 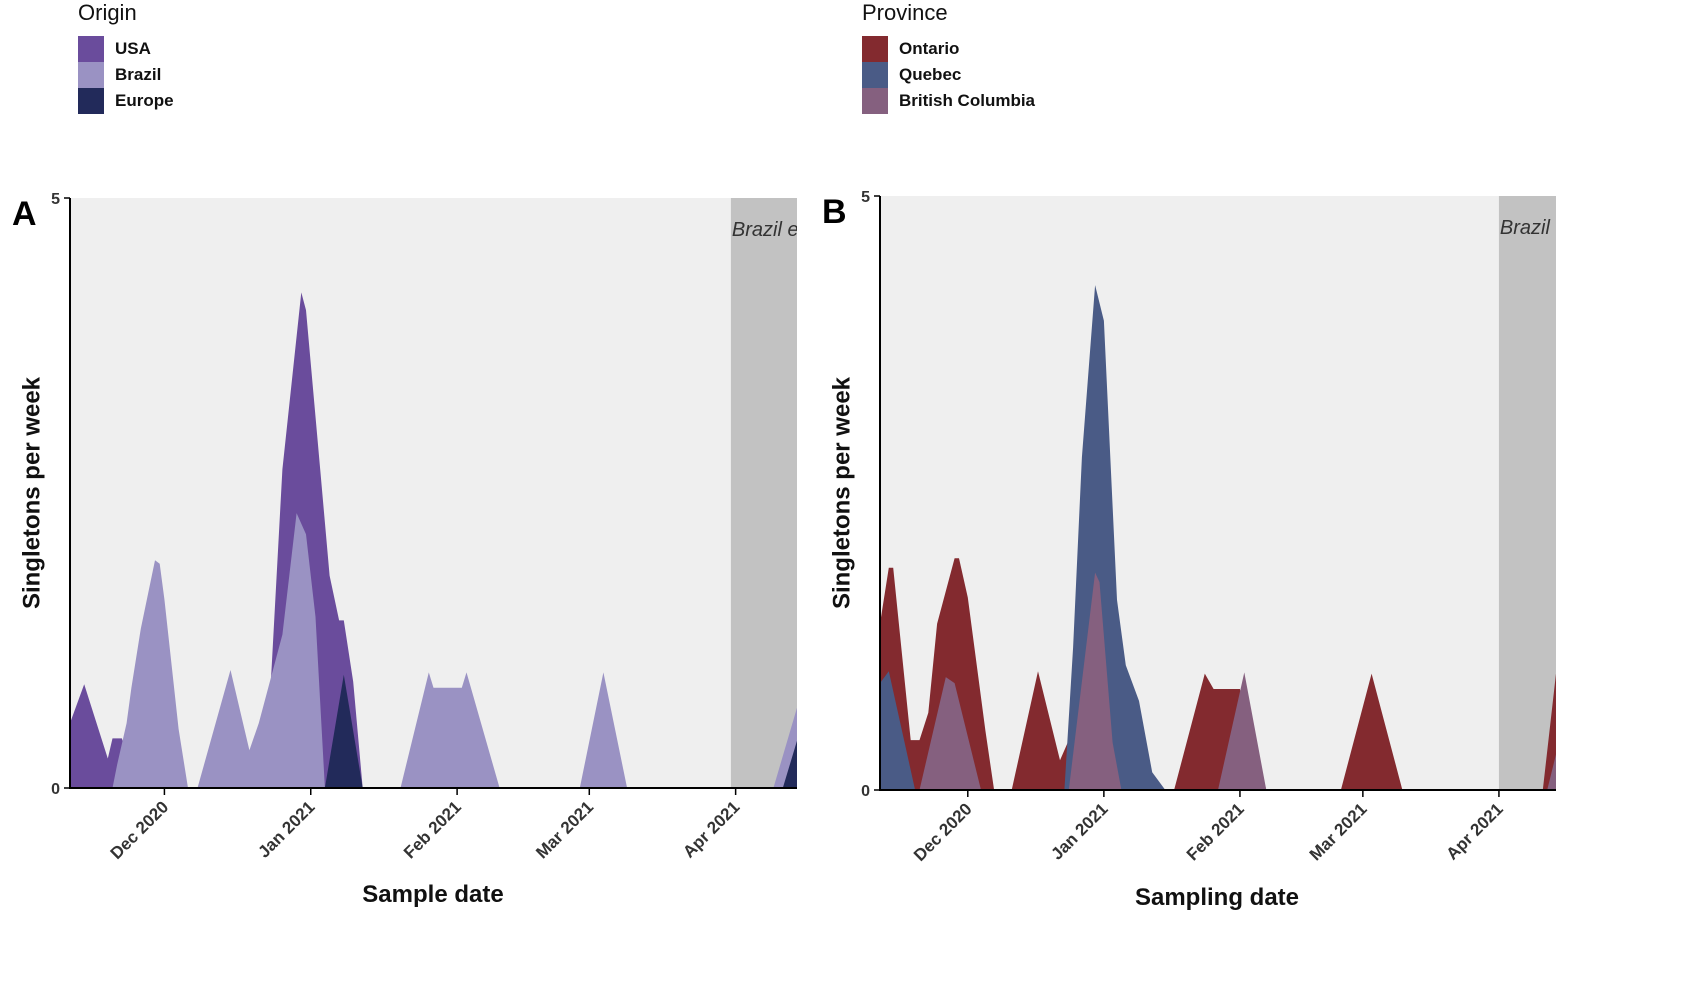 I want to click on legend-item-british-columbia: British Columbia, so click(x=948, y=101).